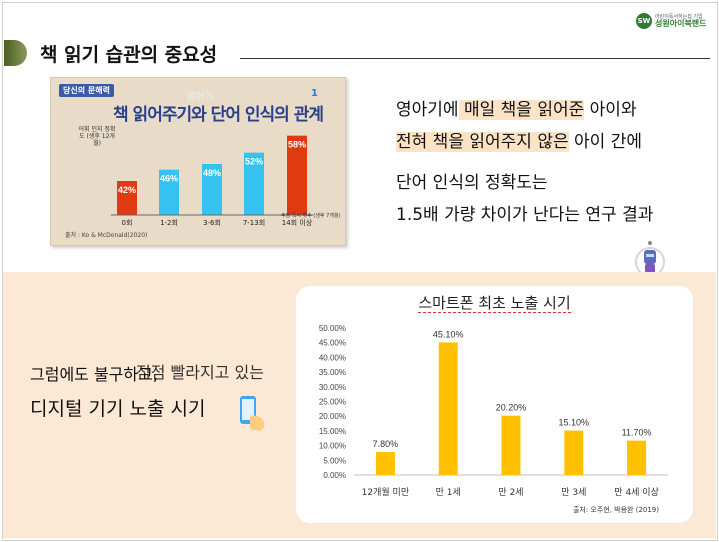 The height and width of the screenshot is (542, 719). Describe the element at coordinates (472, 183) in the screenshot. I see `text-line-3: 단어 인식의 정확도는` at that location.